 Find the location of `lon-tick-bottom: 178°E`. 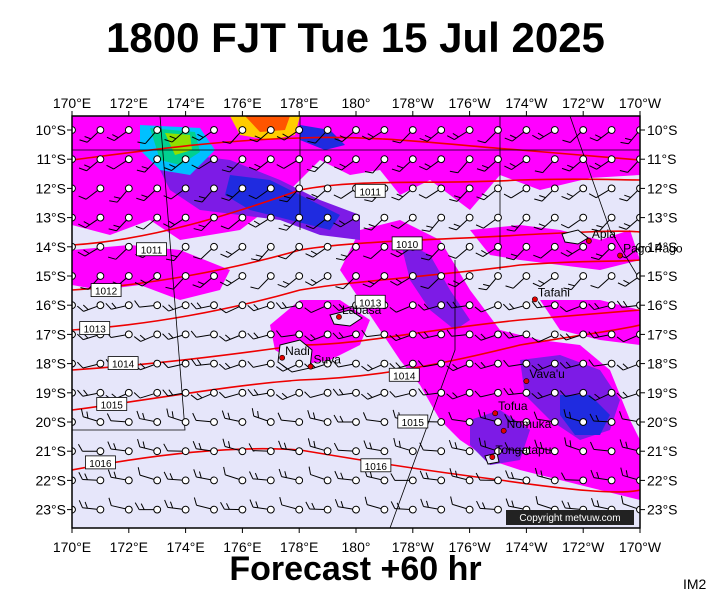

lon-tick-bottom: 178°E is located at coordinates (299, 547).